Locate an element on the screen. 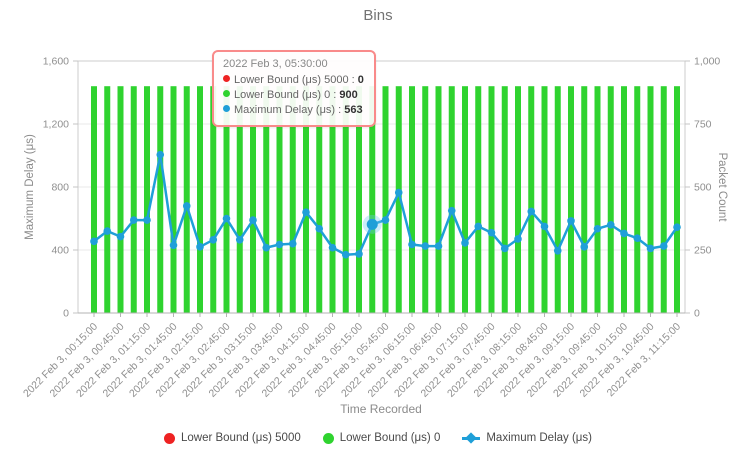  tooltip-row: Maximum Delay (μs) : 563 is located at coordinates (293, 110).